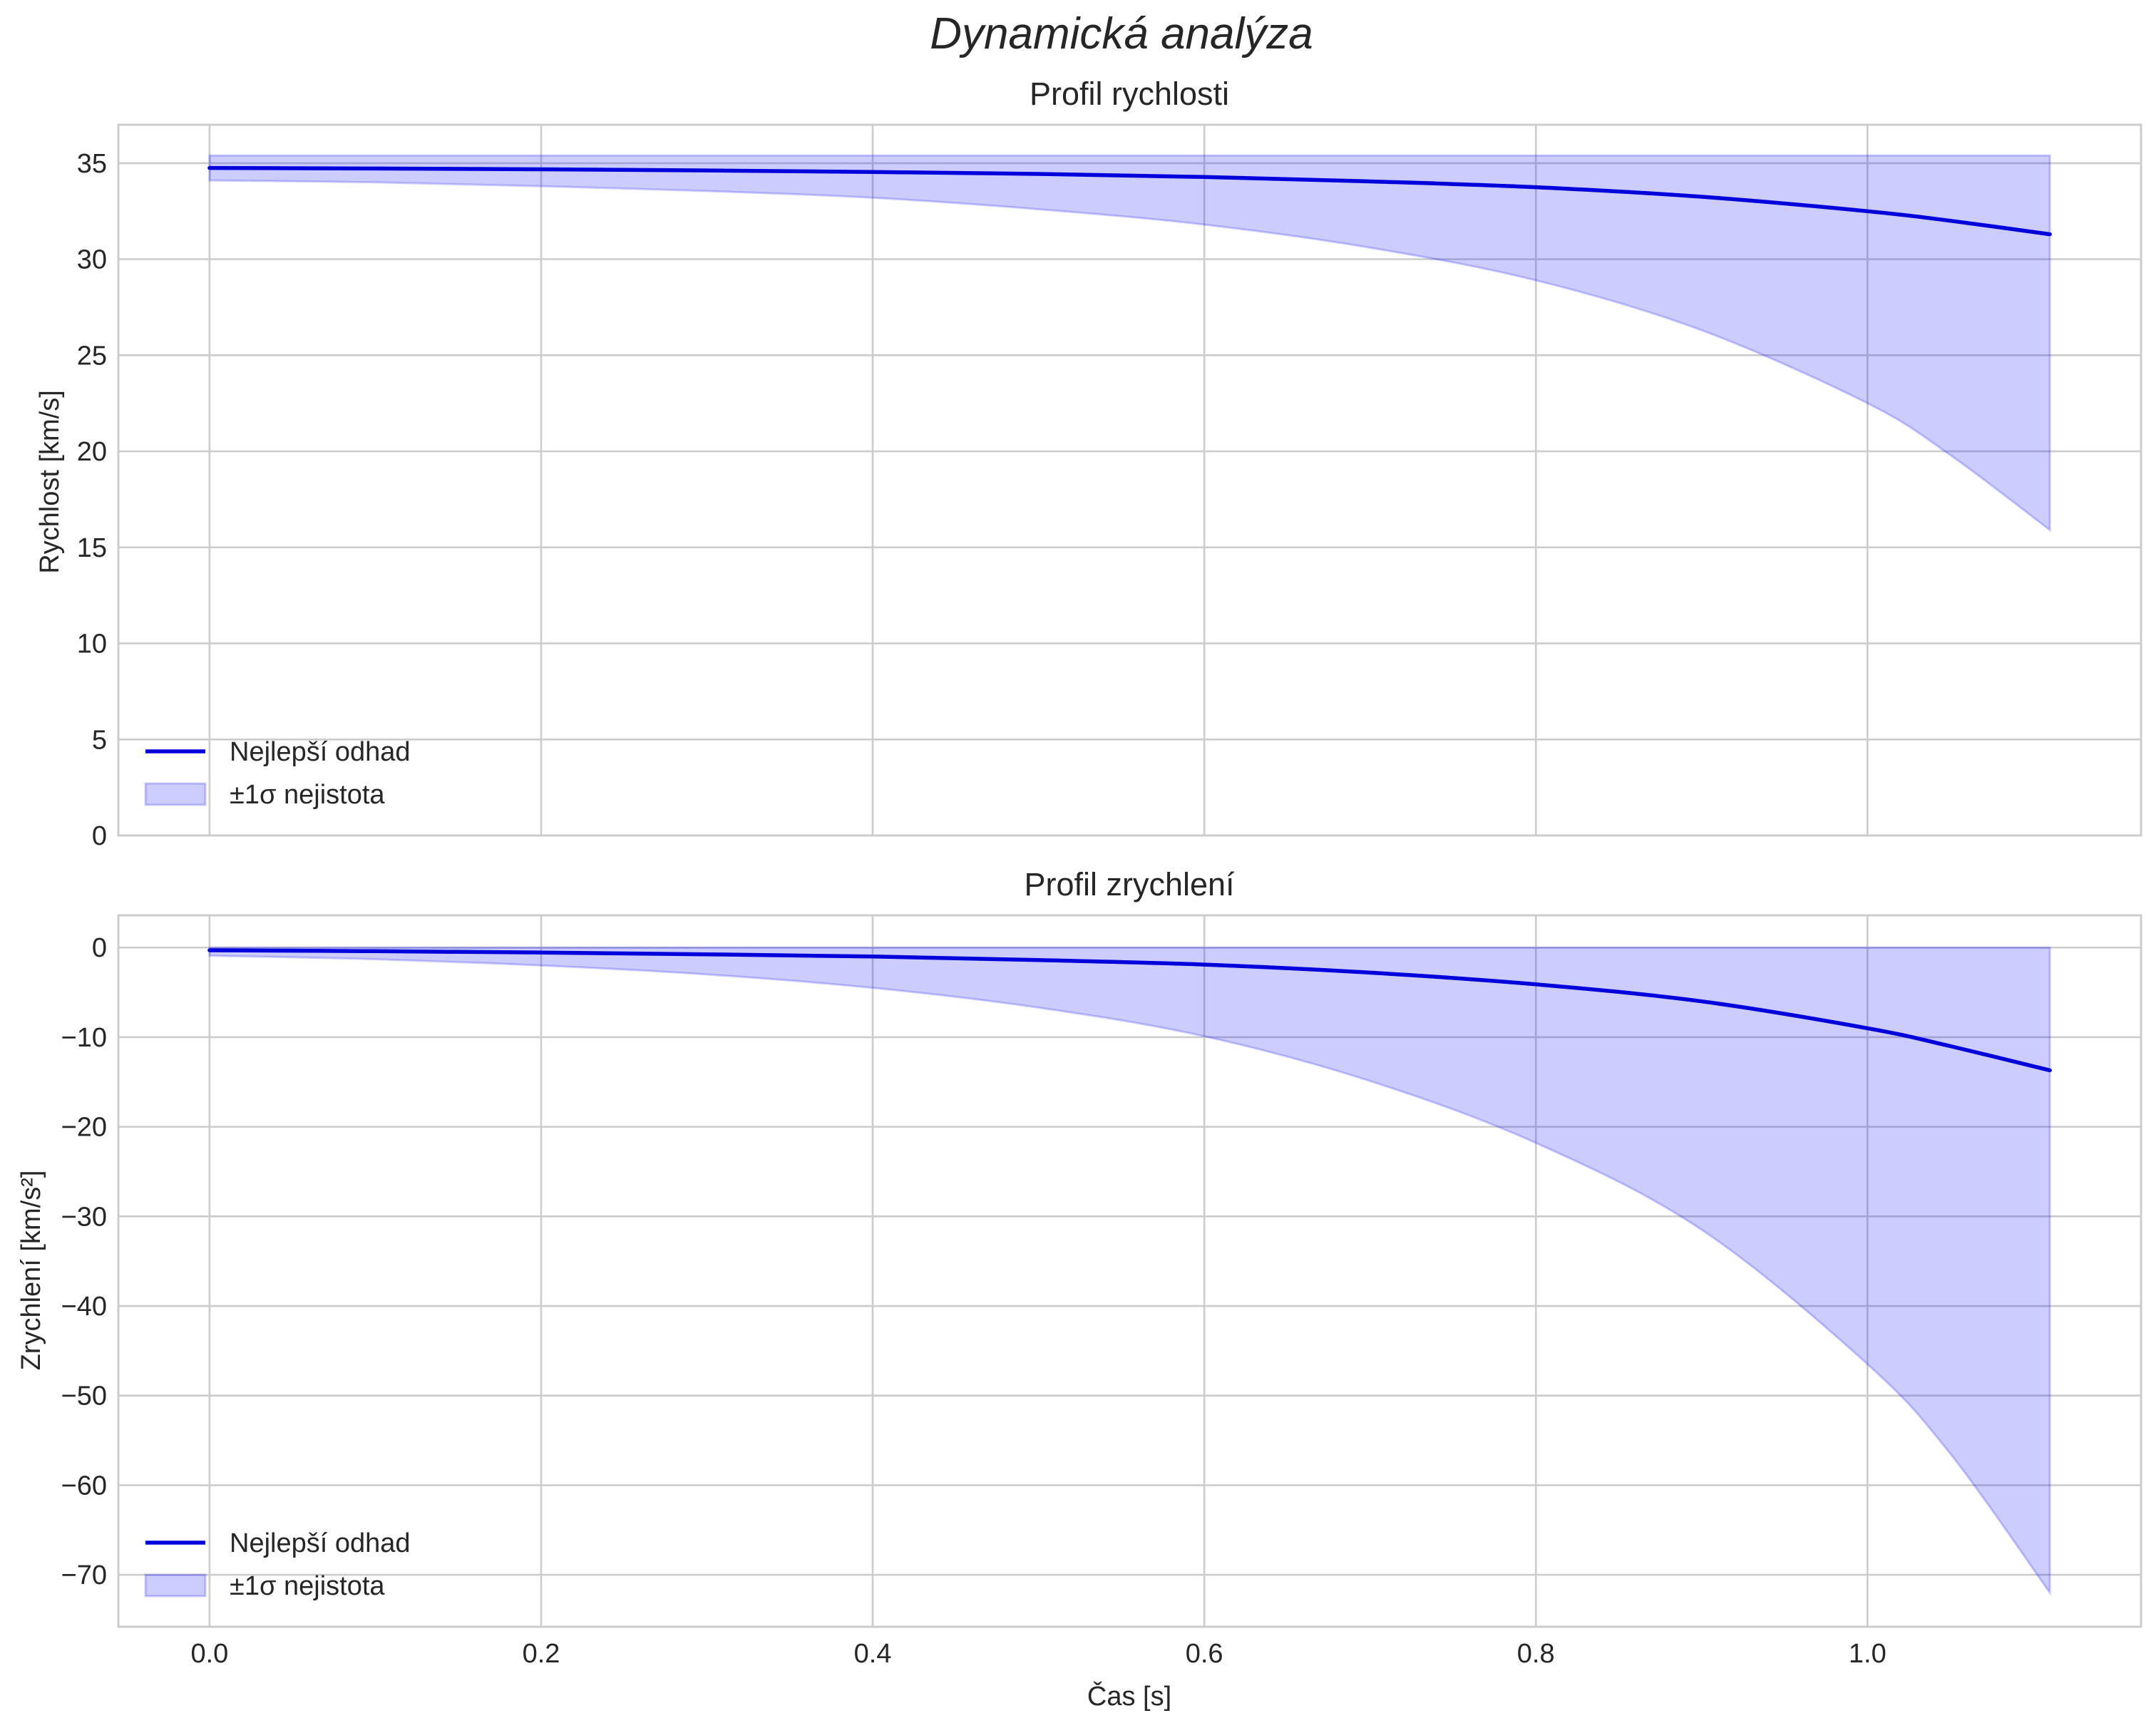  Describe the element at coordinates (1129, 884) in the screenshot. I see `acceleration-panel-title: Profil zrychlení` at that location.